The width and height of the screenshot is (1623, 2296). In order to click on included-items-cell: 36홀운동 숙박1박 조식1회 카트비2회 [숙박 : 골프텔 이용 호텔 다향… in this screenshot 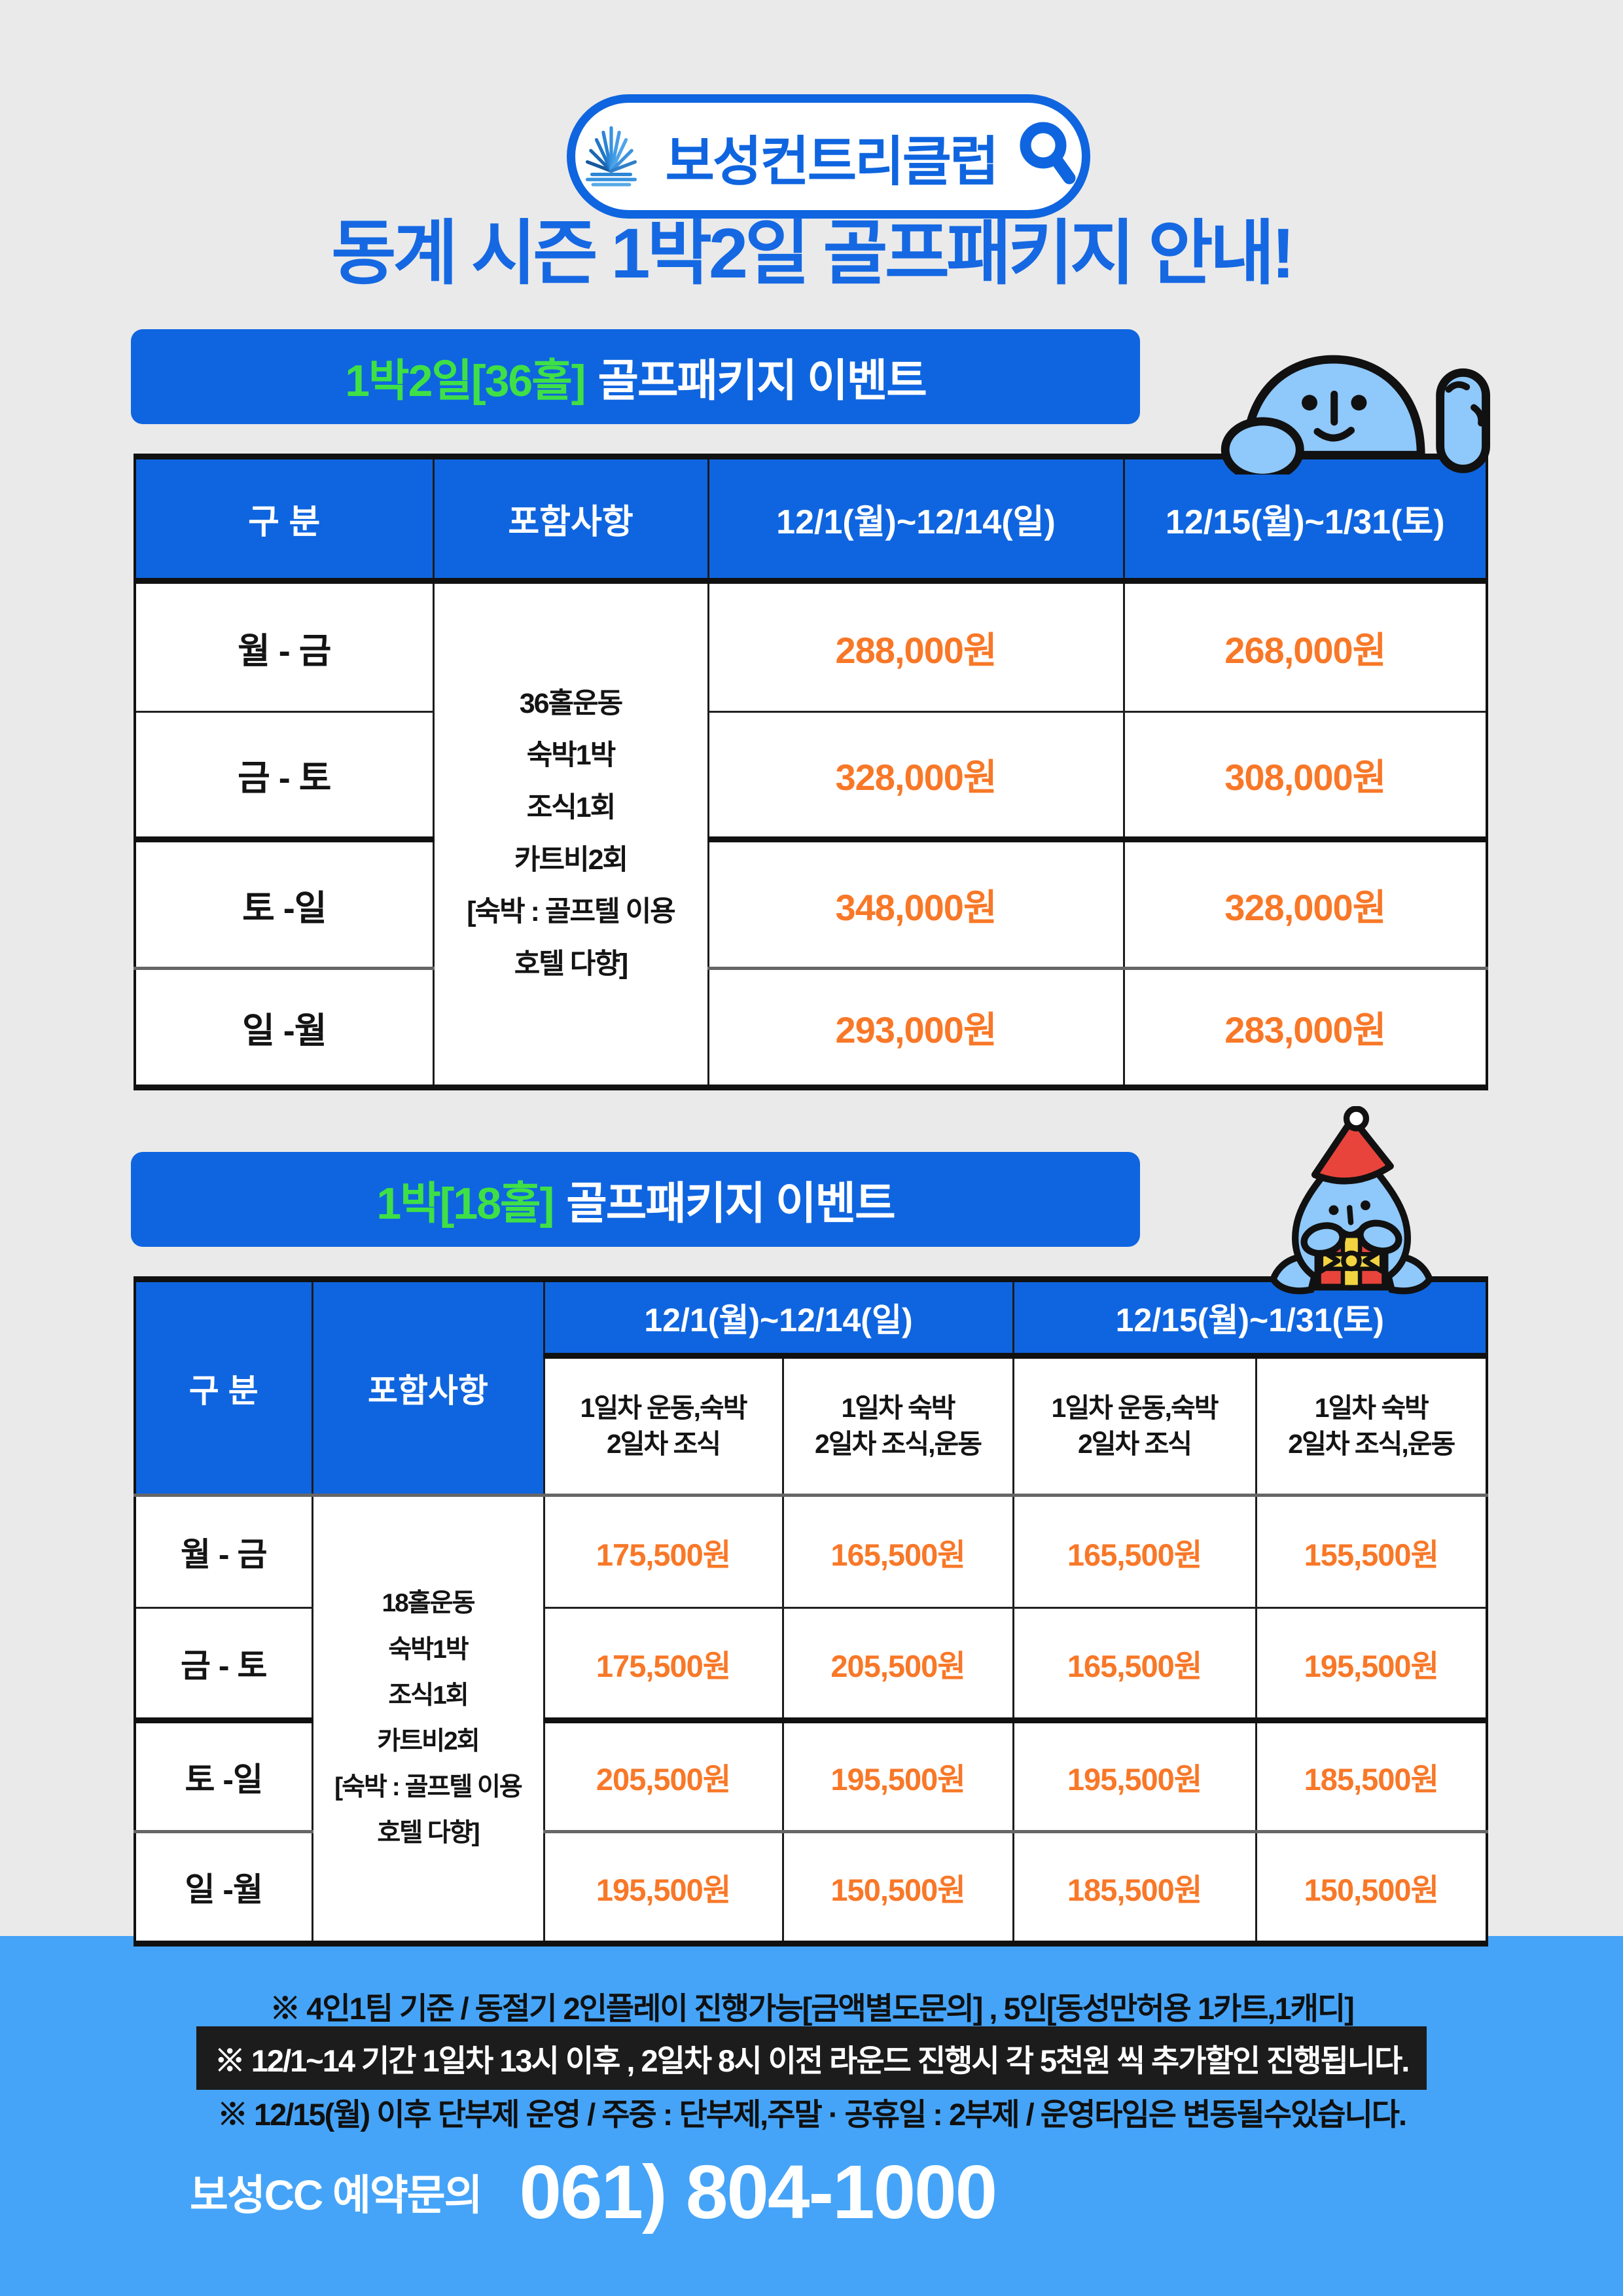, I will do `click(570, 834)`.